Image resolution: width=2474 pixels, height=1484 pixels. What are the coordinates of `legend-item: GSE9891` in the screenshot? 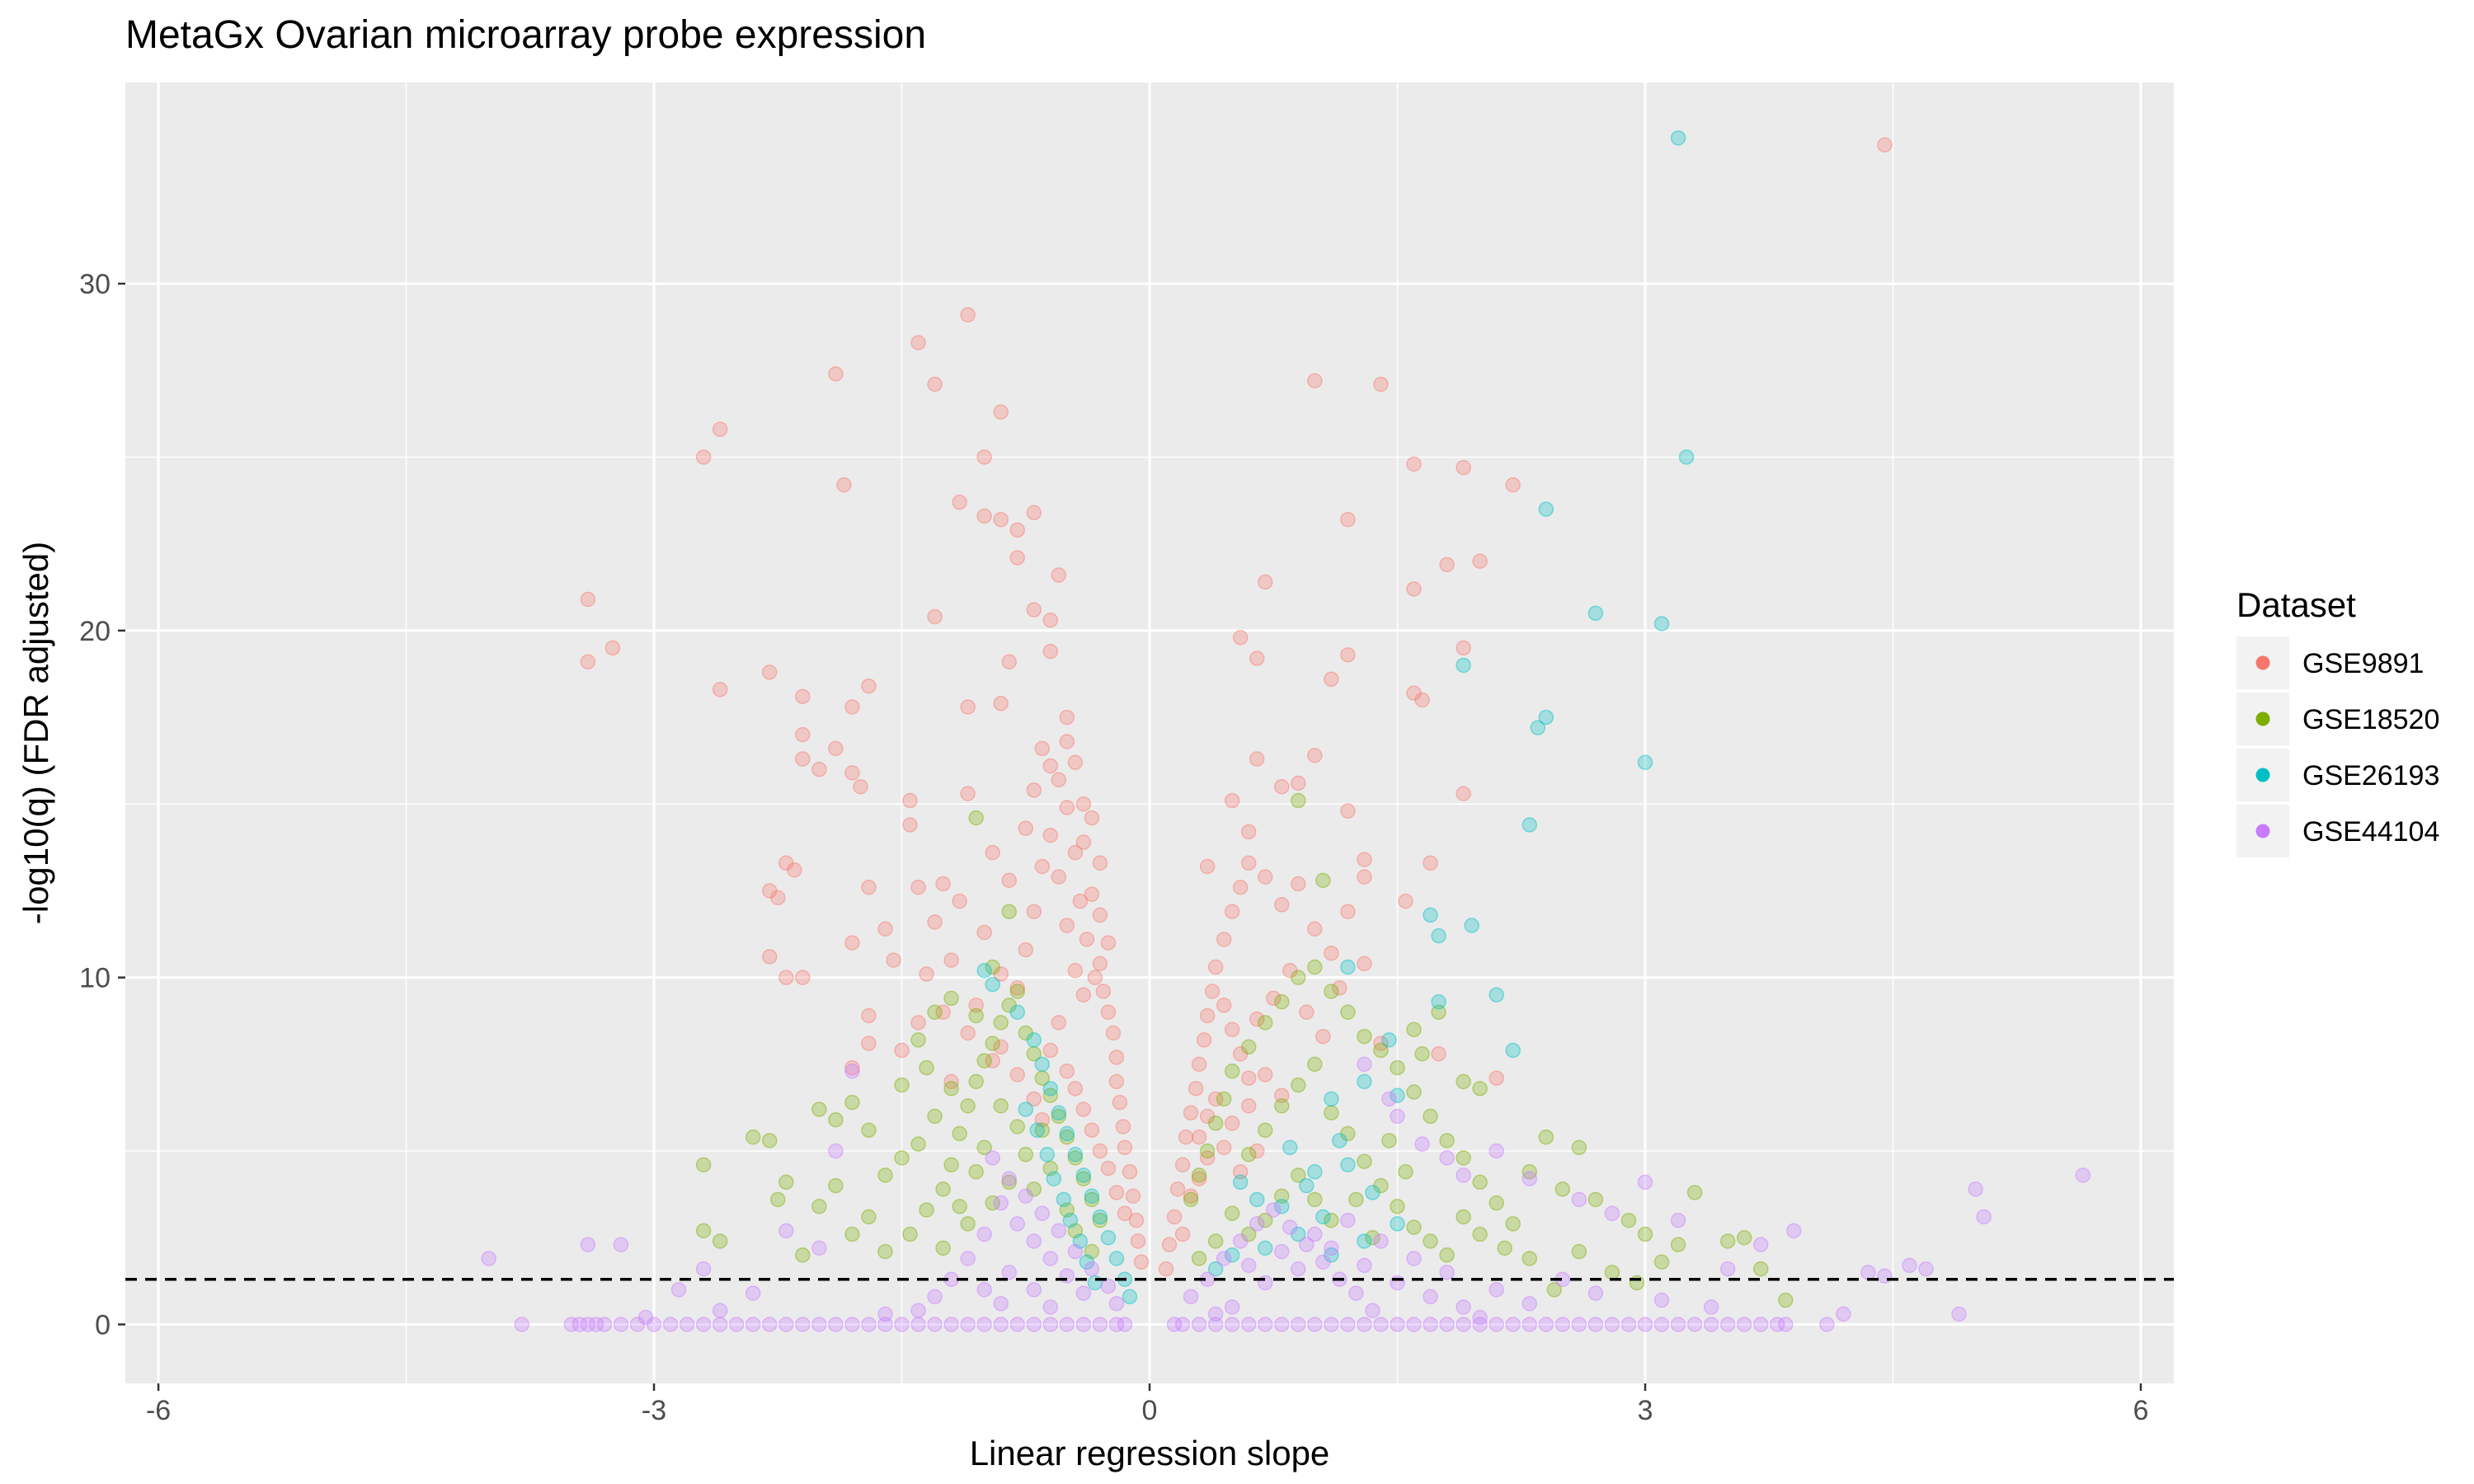 It's located at (2330, 662).